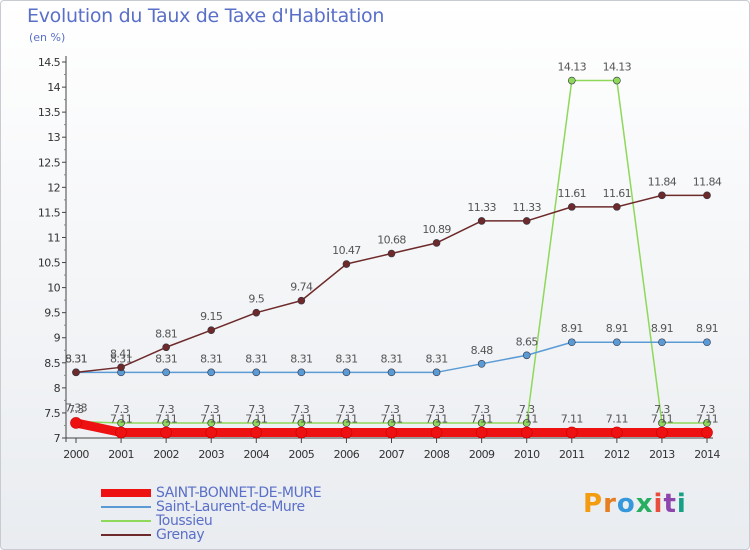 Image resolution: width=750 pixels, height=550 pixels. What do you see at coordinates (572, 67) in the screenshot?
I see `data-label: 14.13` at bounding box center [572, 67].